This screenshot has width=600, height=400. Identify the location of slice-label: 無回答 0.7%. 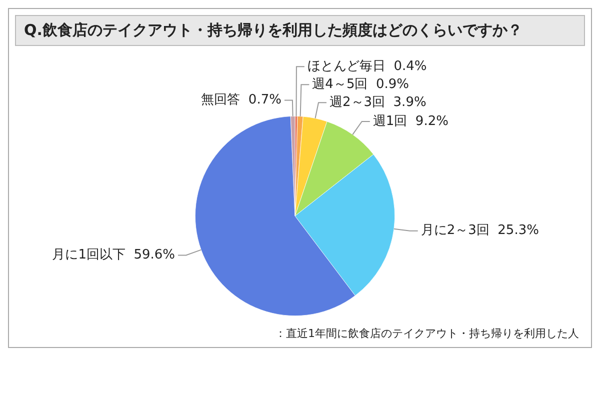
(241, 100).